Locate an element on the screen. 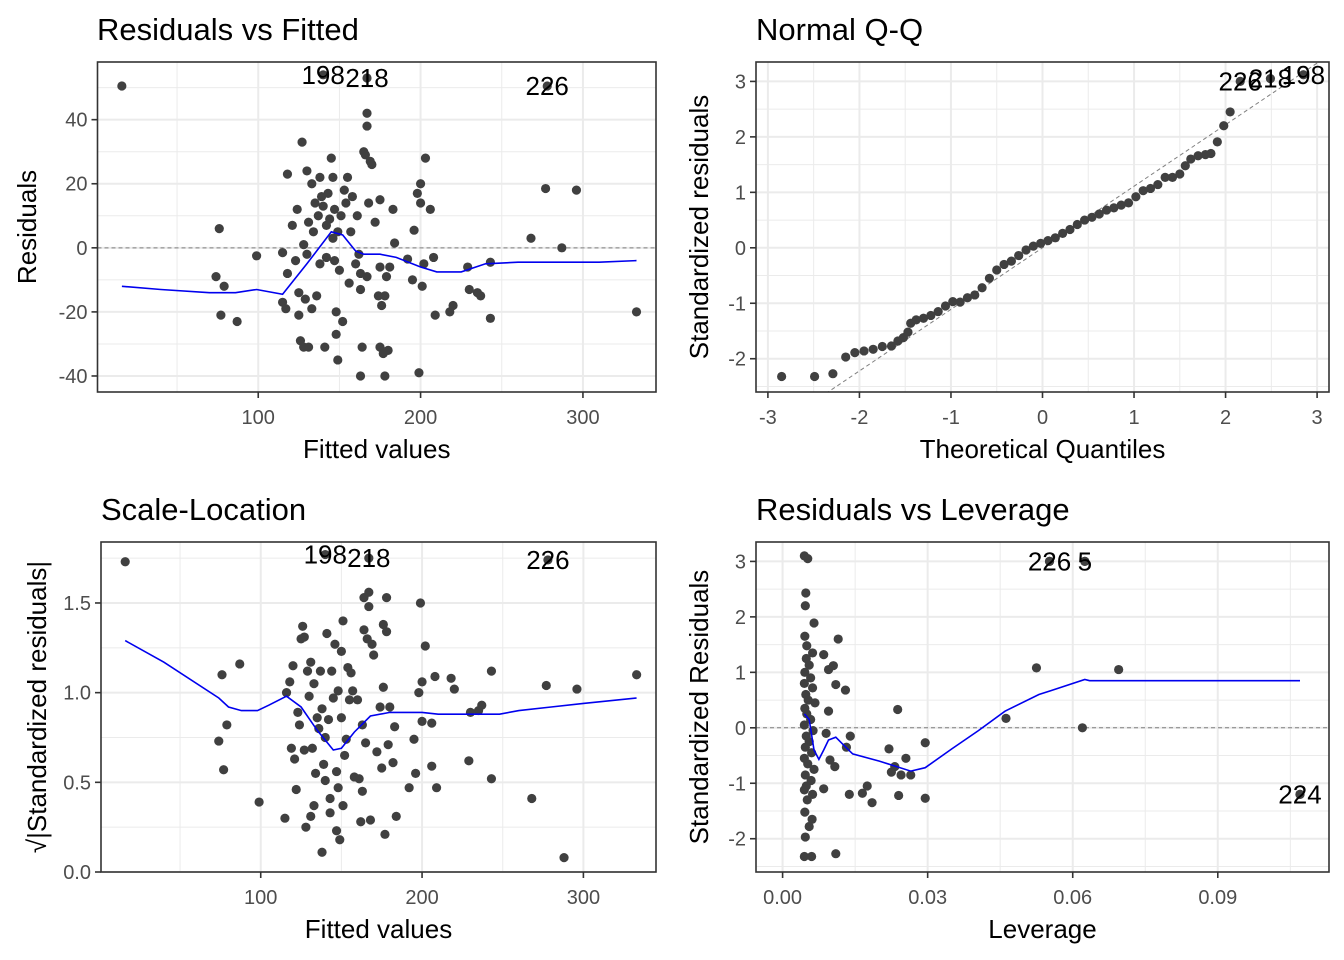  y-tick-label: 3 is located at coordinates (740, 82).